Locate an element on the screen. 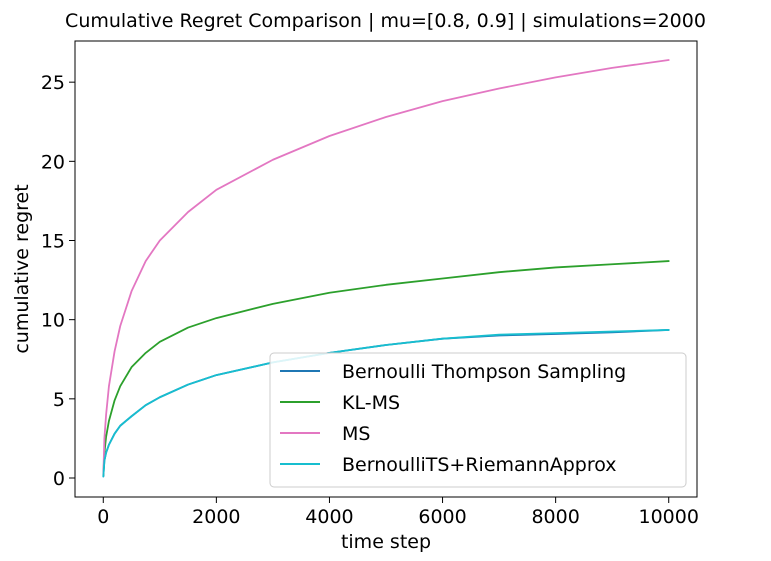 This screenshot has width=771, height=561. y-tick-label: 15 is located at coordinates (53, 242).